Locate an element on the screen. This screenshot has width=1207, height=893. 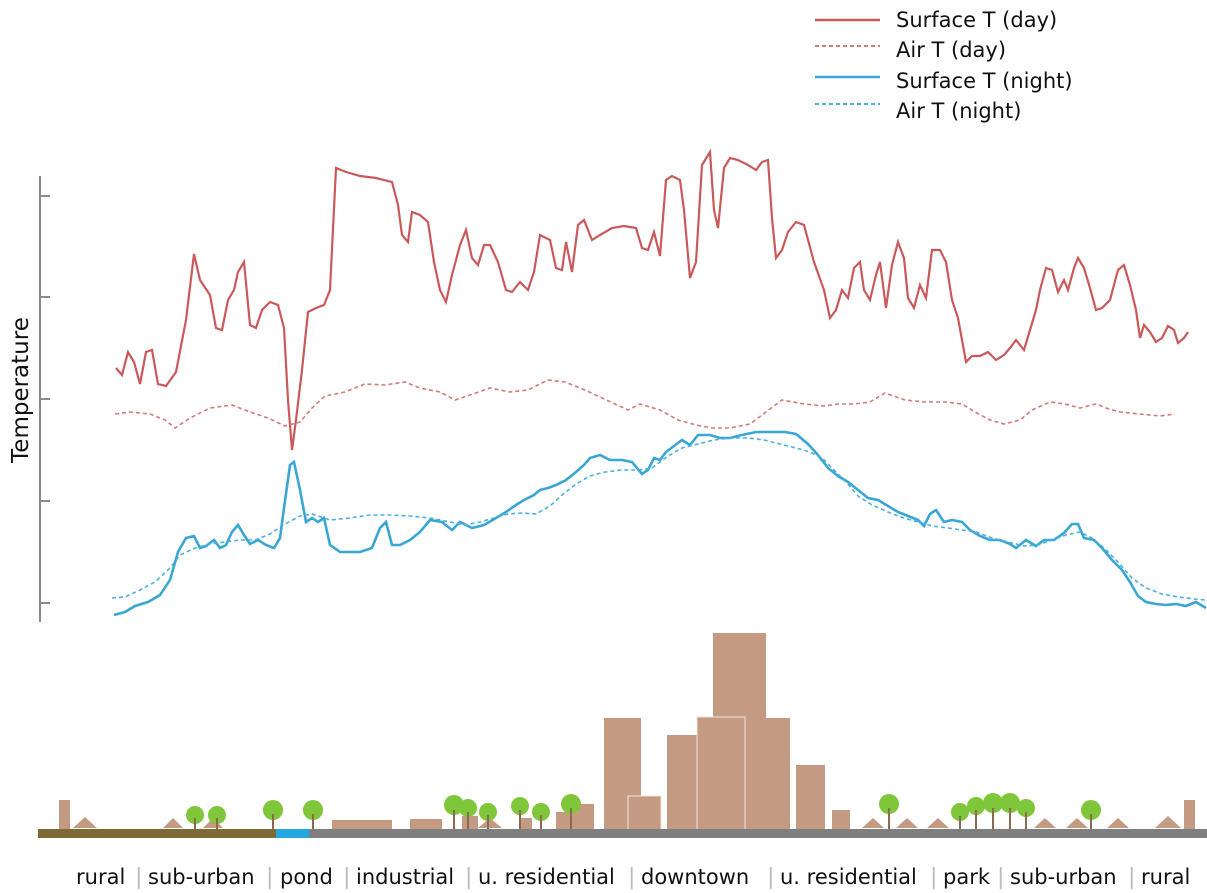
legend-label-surface-day: Surface T (day) is located at coordinates (976, 20).